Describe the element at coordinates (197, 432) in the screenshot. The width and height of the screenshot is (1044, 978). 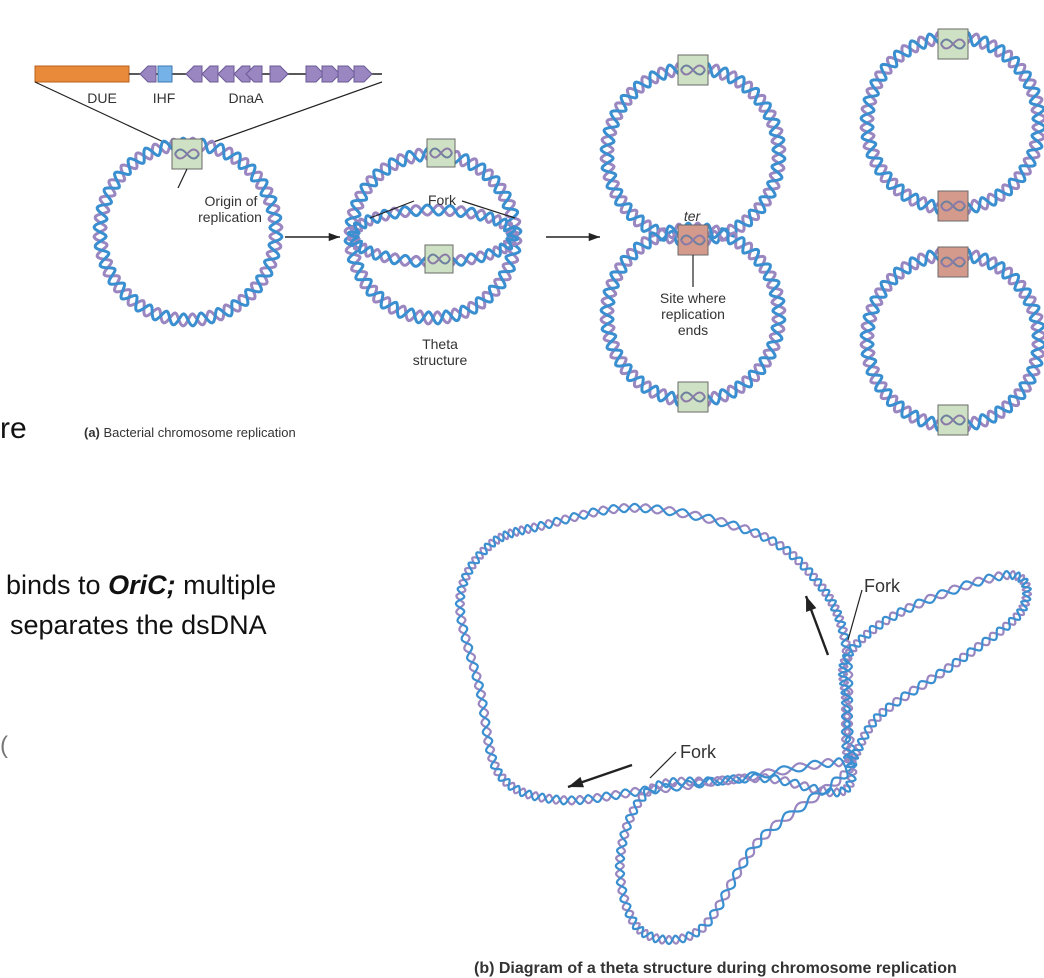
I see `caption-a-text: Bacterial chromosome replication` at that location.